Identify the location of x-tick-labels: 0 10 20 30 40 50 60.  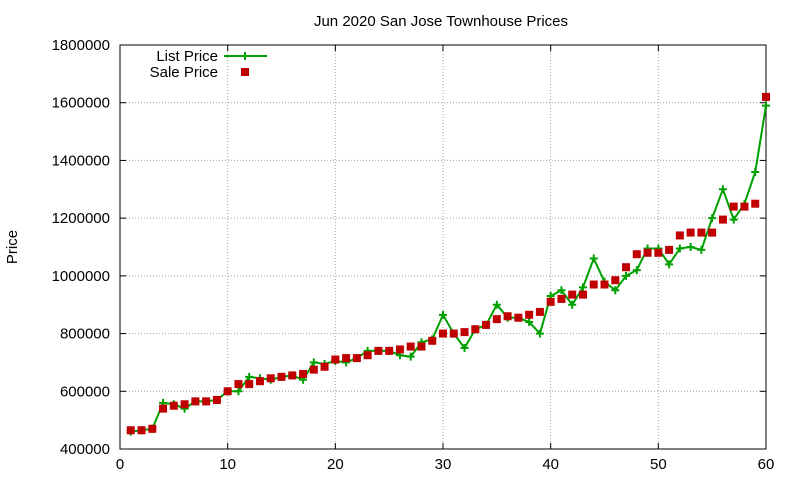
(445, 464).